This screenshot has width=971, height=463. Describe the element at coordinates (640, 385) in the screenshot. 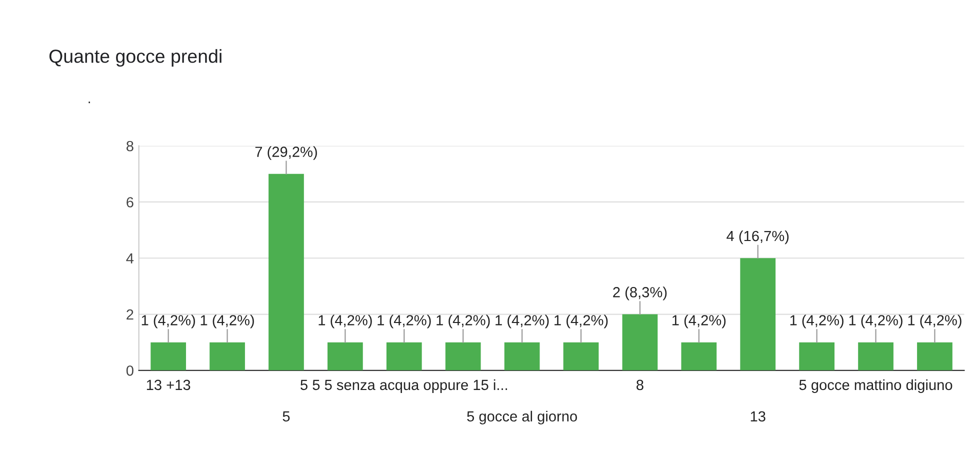

I see `x-tick-label: 8` at that location.